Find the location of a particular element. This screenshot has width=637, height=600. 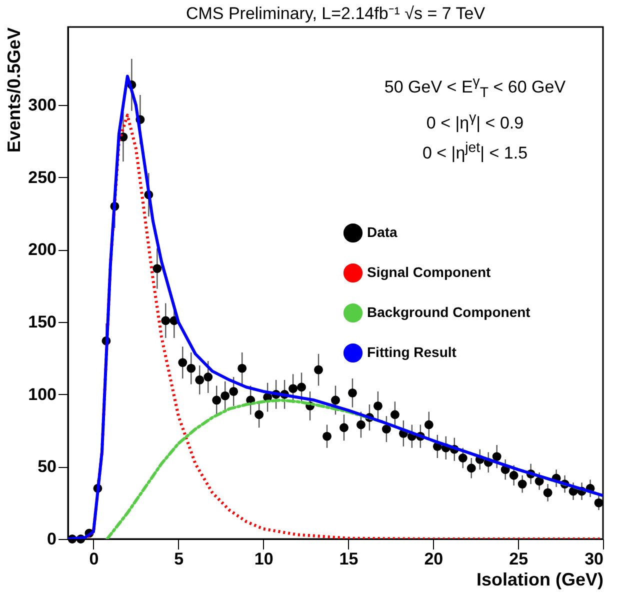

y-tick-label: 200 is located at coordinates (42, 250).